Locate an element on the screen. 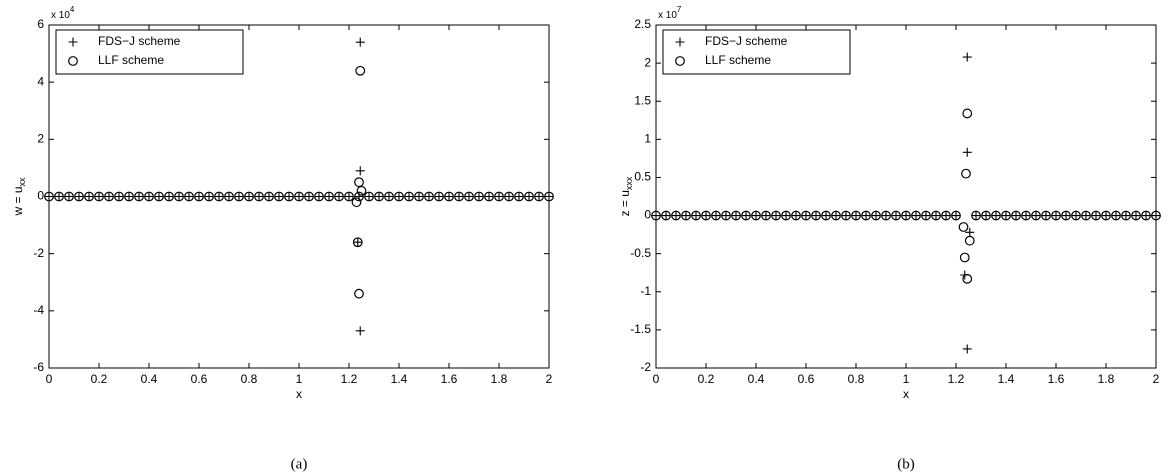  y-scale-exponent: 7 is located at coordinates (679, 9).